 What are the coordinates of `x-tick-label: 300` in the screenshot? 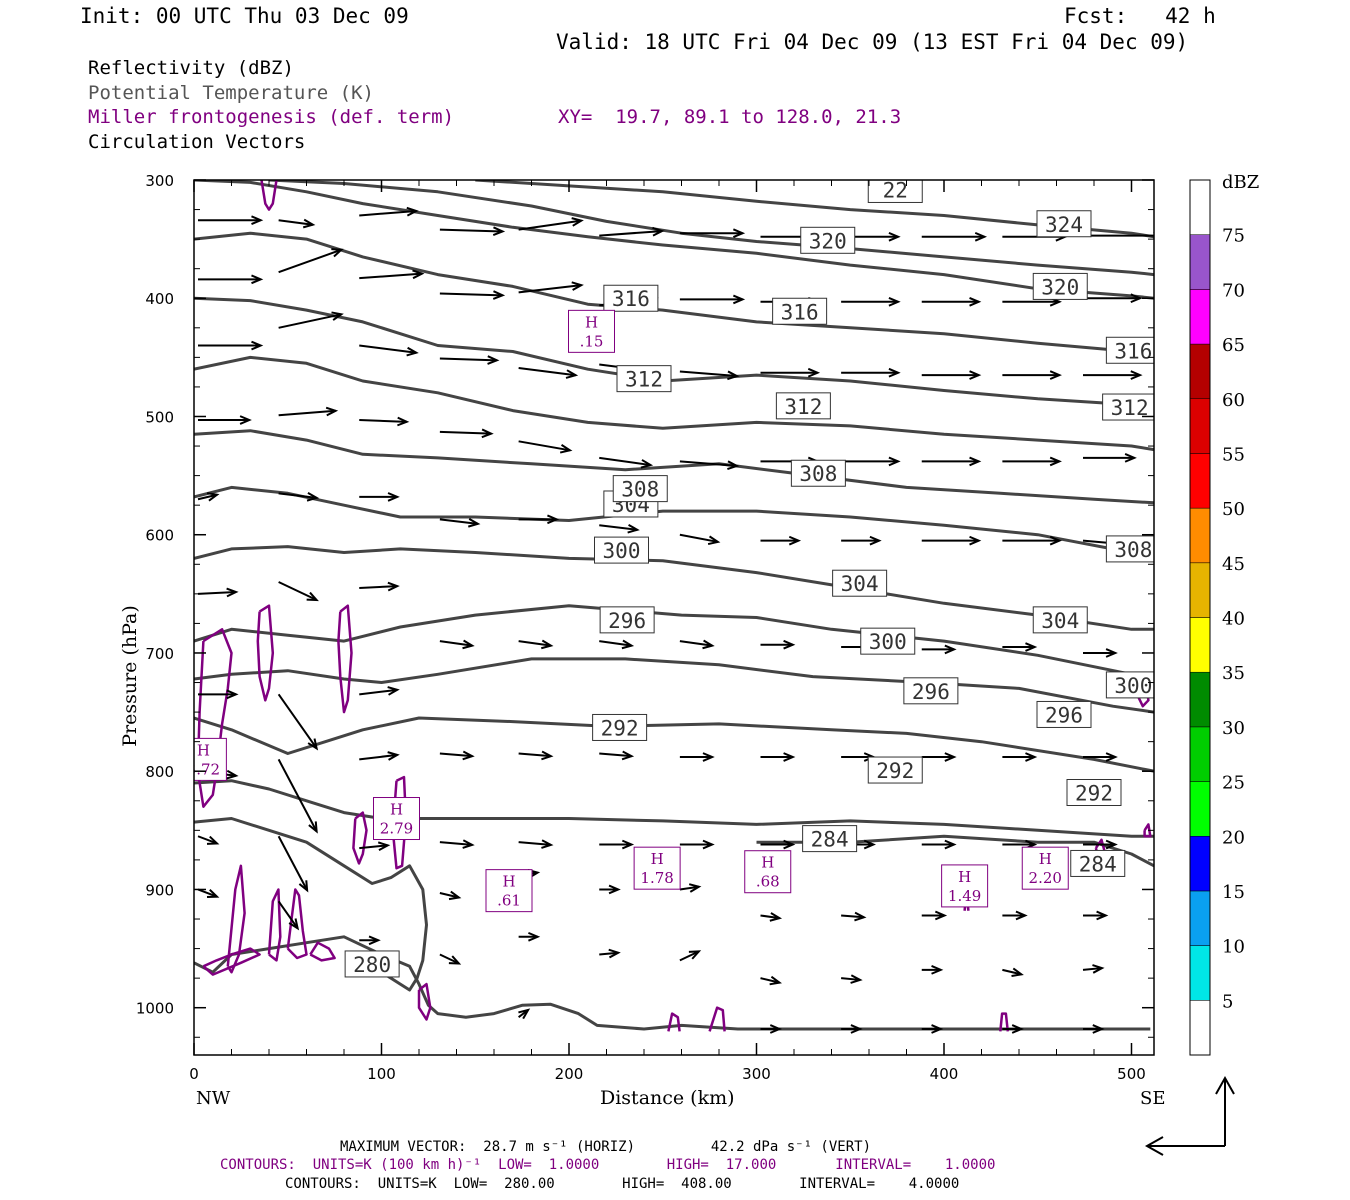 It's located at (756, 1074).